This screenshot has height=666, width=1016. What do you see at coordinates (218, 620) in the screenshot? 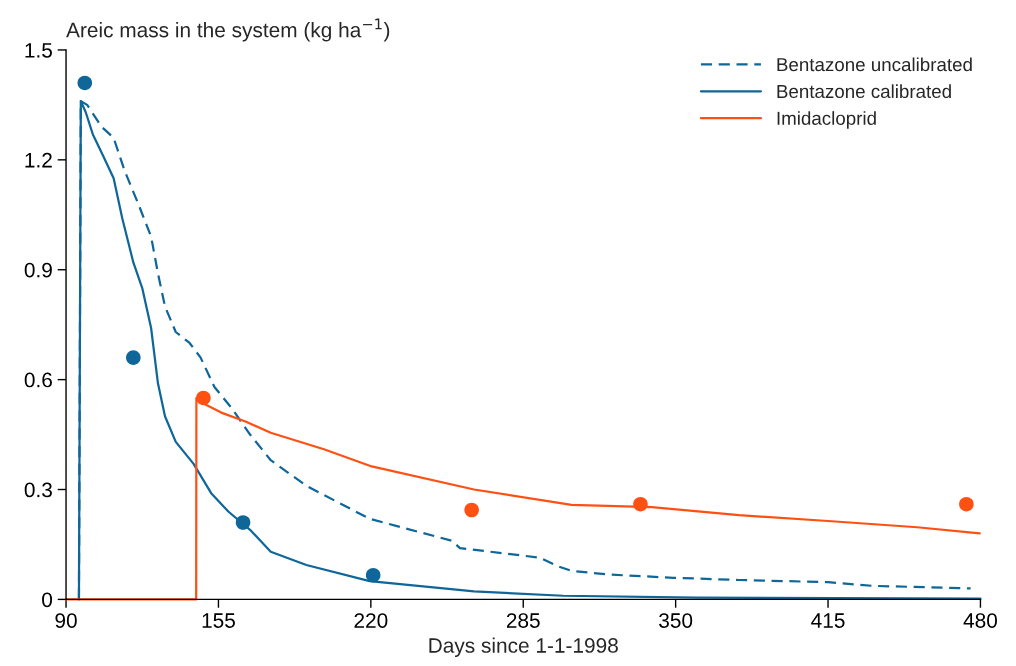
I see `x-tick-label: 155` at bounding box center [218, 620].